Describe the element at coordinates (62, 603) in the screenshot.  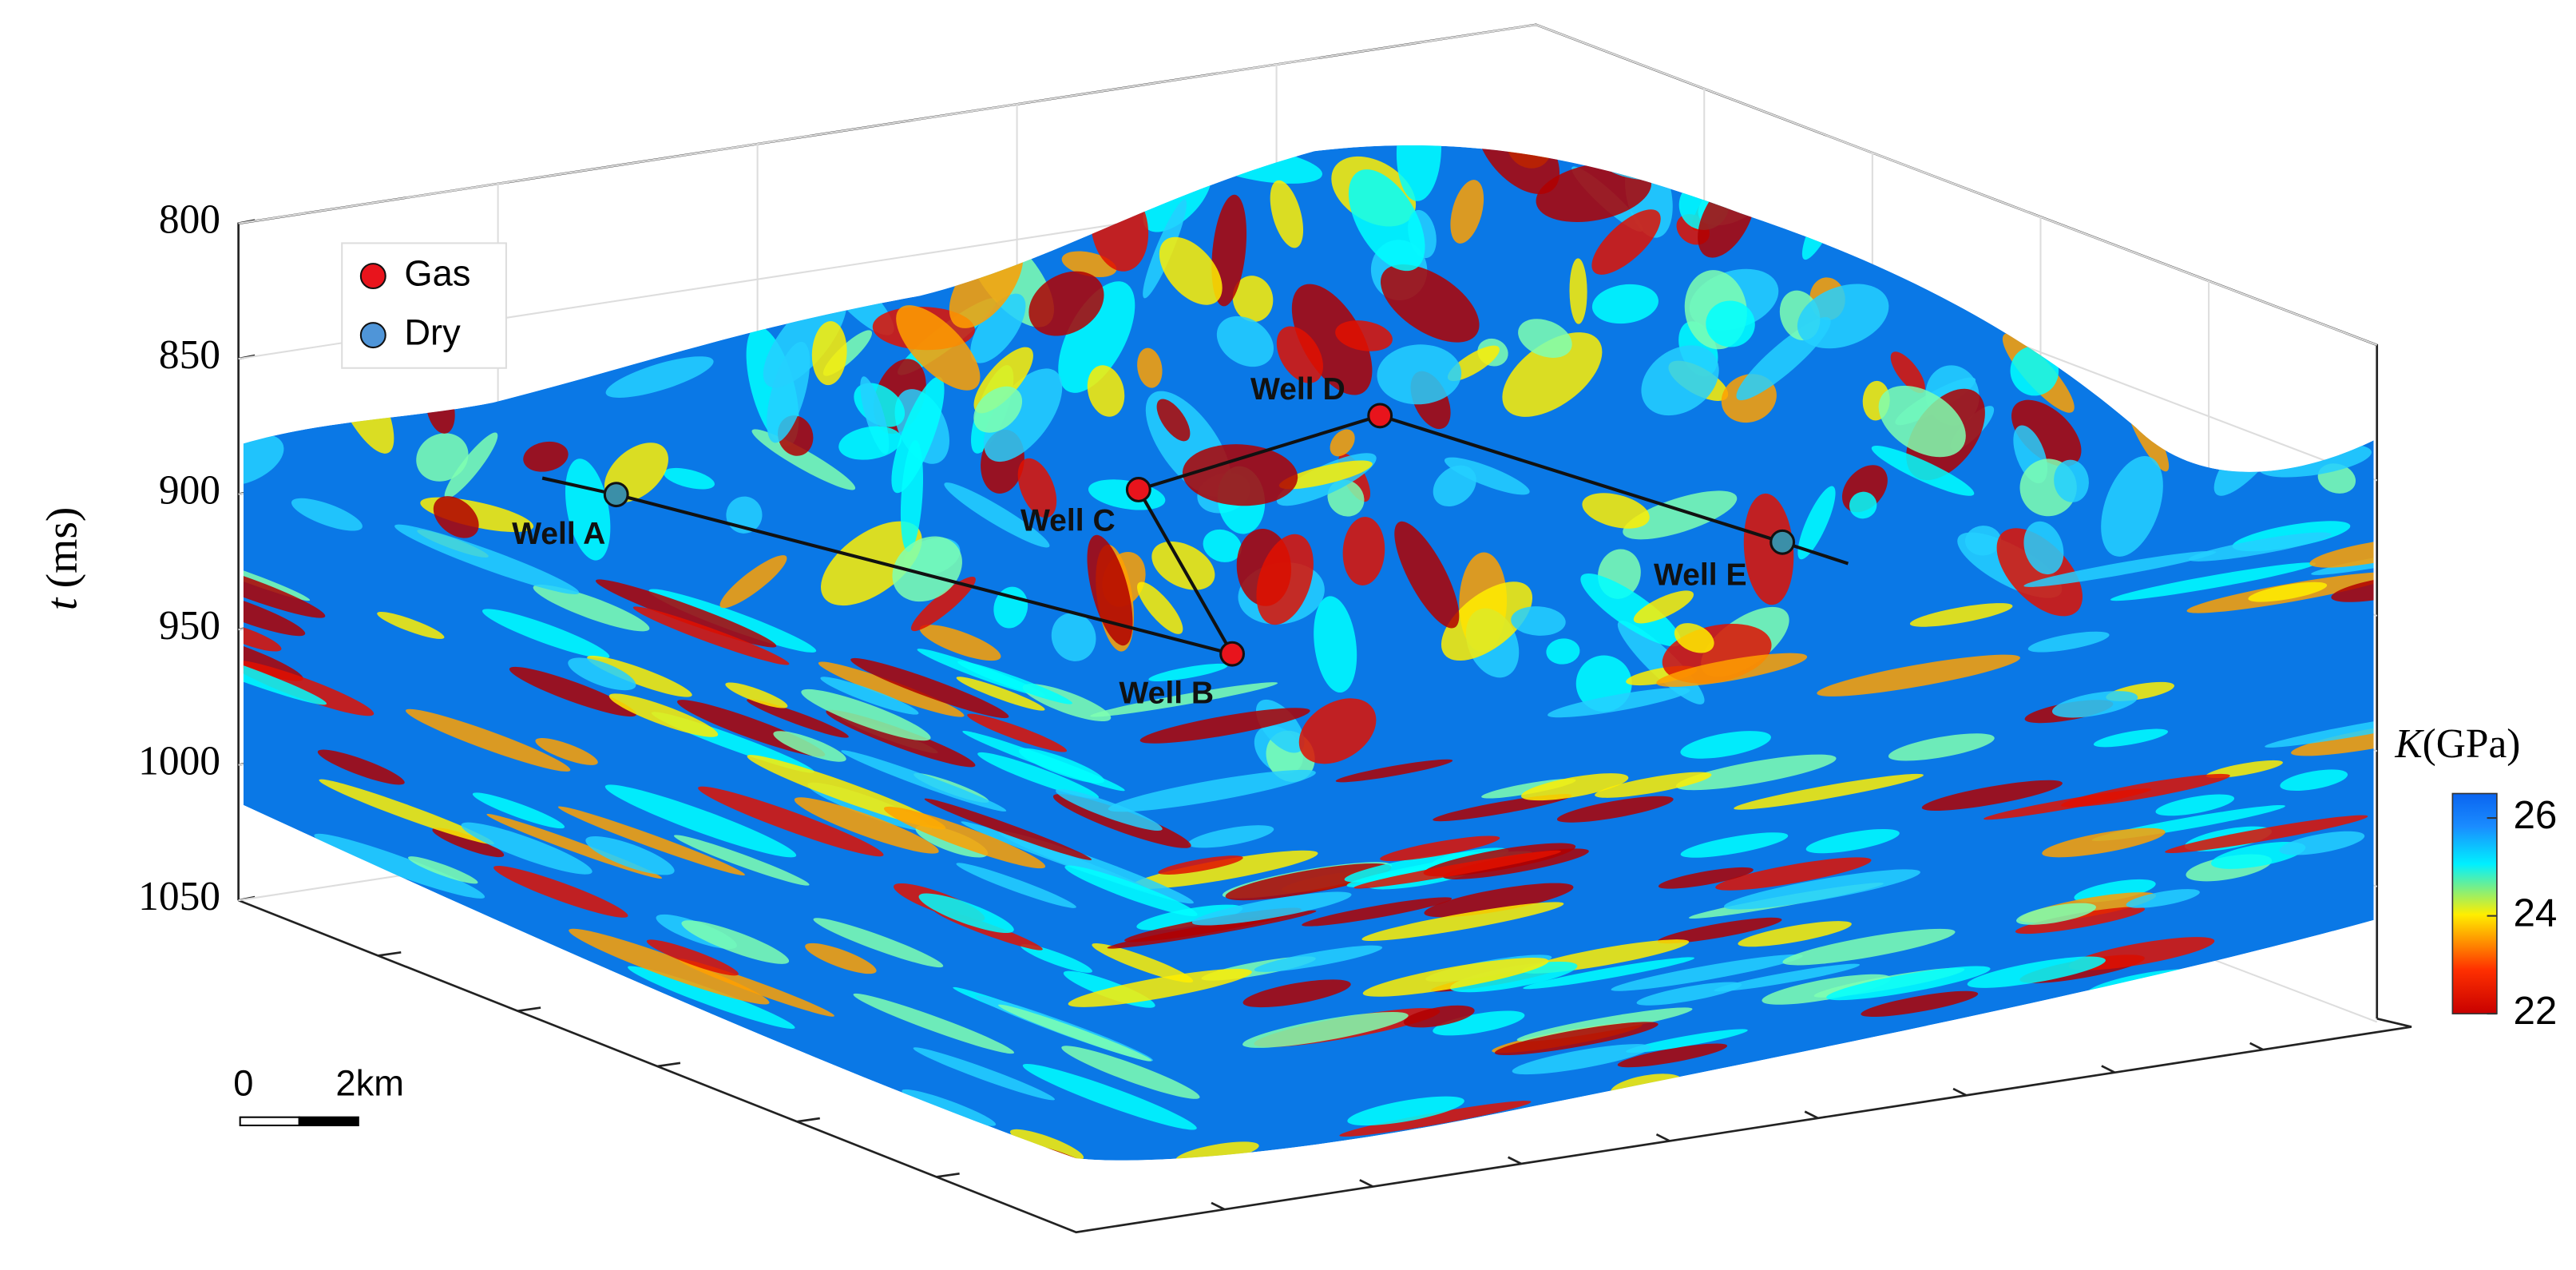
I see `y-axis-var: t` at that location.